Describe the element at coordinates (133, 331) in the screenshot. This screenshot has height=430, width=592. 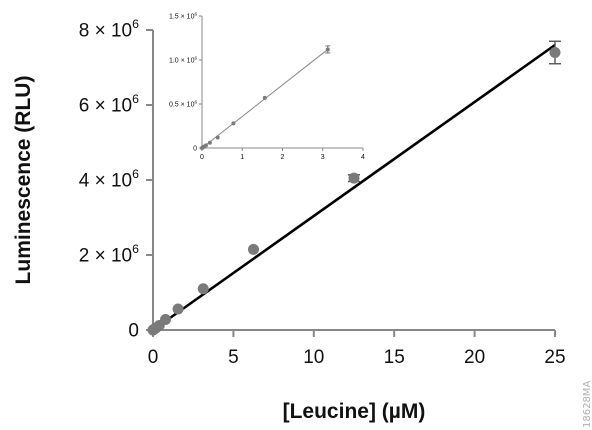
I see `main-y-tick-label: 0` at that location.